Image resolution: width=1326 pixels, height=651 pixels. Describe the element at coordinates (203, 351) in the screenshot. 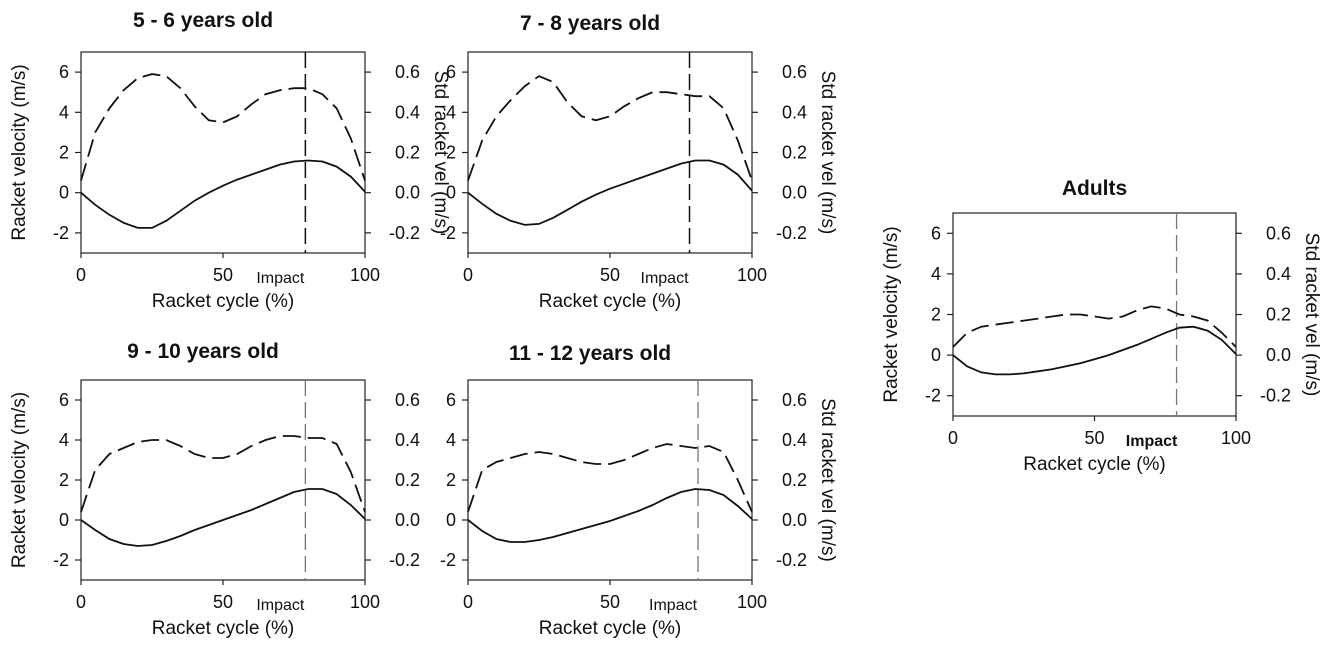

I see `panel-title: 9 - 10 years old` at that location.